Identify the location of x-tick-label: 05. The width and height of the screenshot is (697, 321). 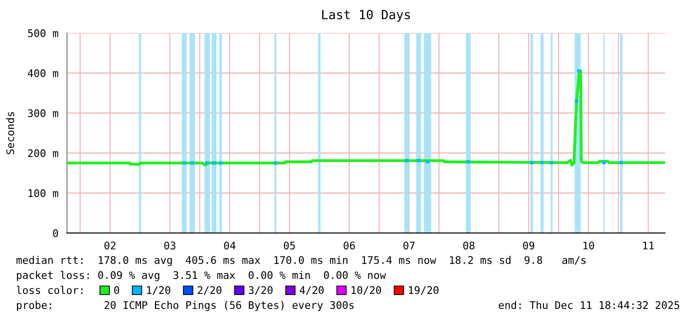
(289, 246).